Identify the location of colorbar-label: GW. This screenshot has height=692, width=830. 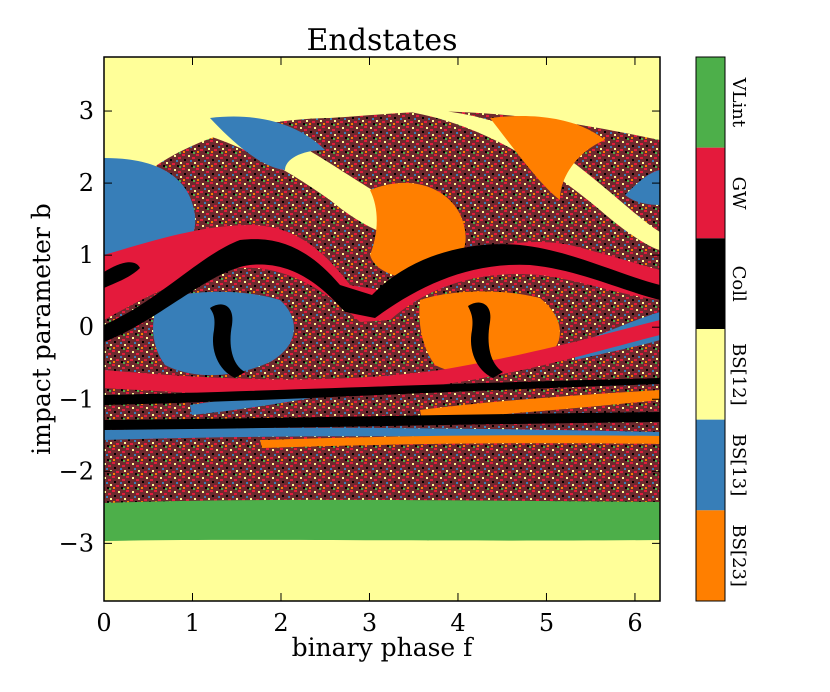
(738, 193).